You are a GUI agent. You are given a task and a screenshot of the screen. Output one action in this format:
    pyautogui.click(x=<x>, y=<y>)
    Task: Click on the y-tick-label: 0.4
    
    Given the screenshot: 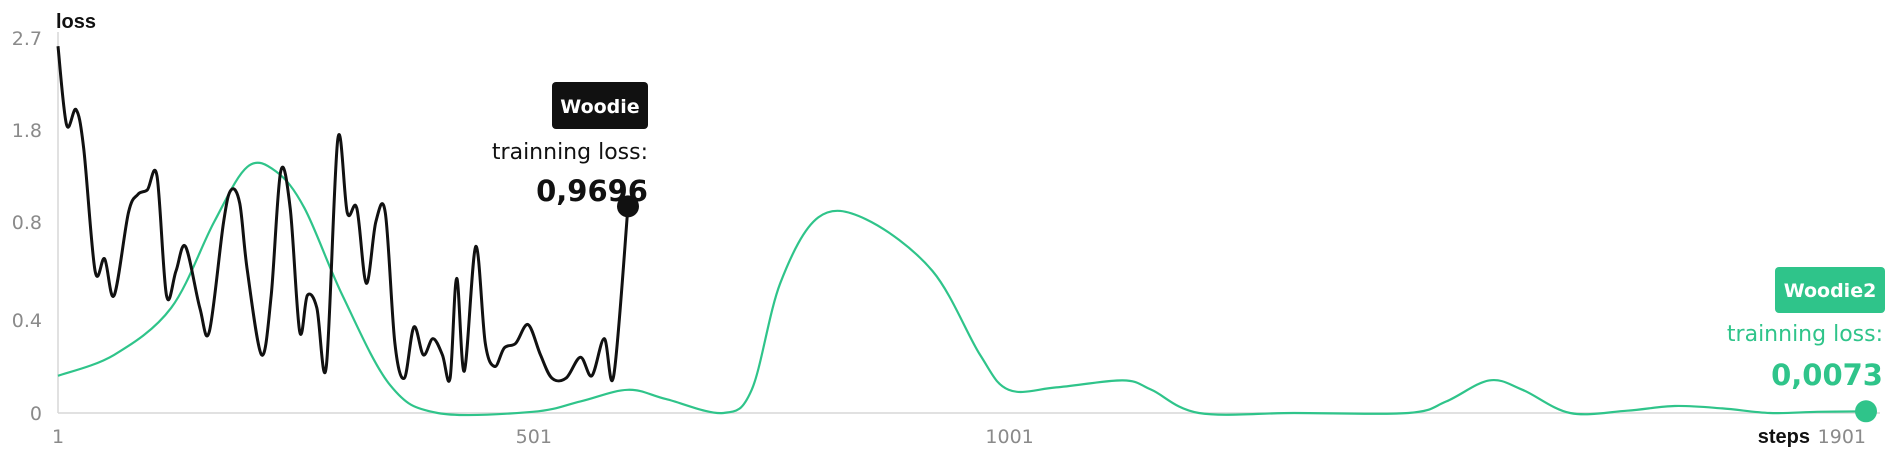 What is the action you would take?
    pyautogui.click(x=27, y=321)
    